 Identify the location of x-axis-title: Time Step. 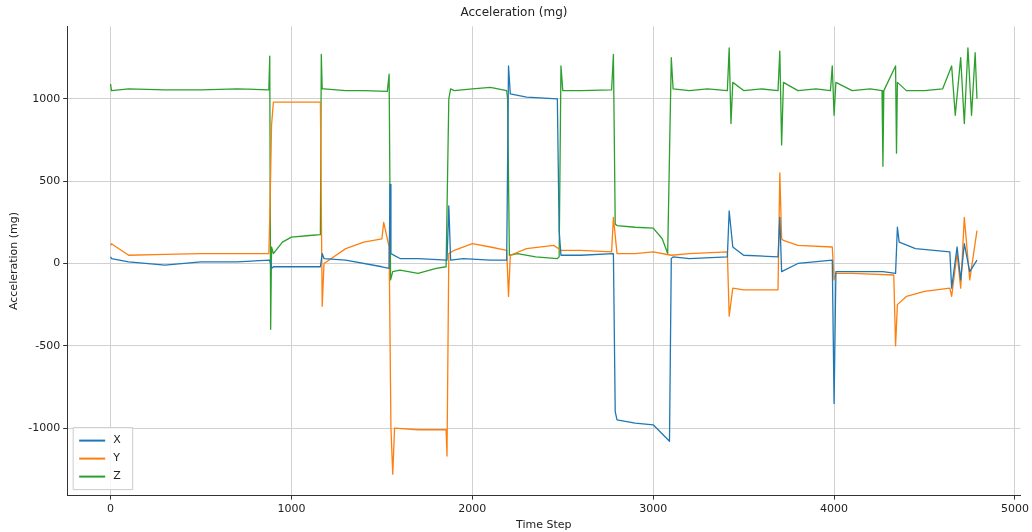
(543, 525).